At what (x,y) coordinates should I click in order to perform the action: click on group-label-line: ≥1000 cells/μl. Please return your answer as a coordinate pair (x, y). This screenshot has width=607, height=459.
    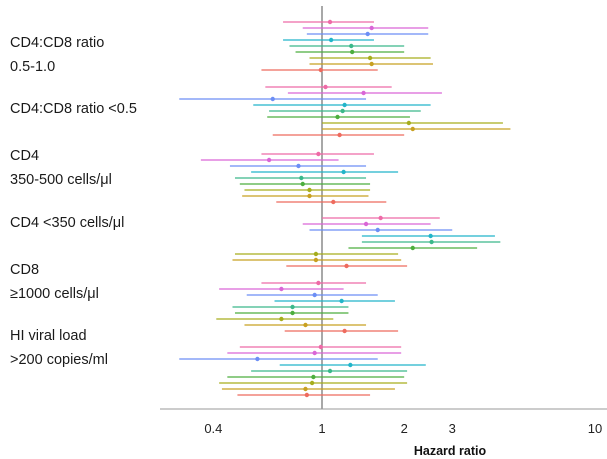
    Looking at the image, I should click on (54, 294).